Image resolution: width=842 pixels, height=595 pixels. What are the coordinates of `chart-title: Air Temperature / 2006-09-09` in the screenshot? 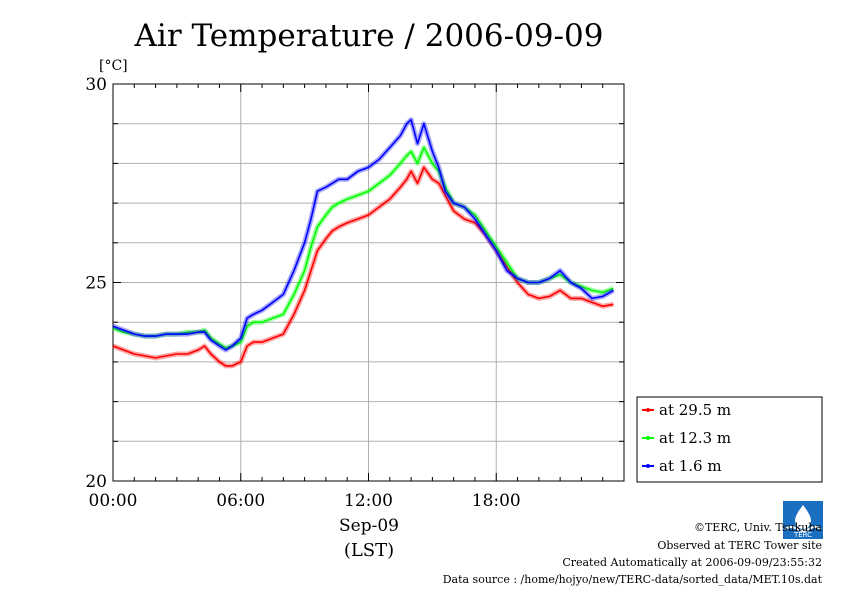 It's located at (369, 36).